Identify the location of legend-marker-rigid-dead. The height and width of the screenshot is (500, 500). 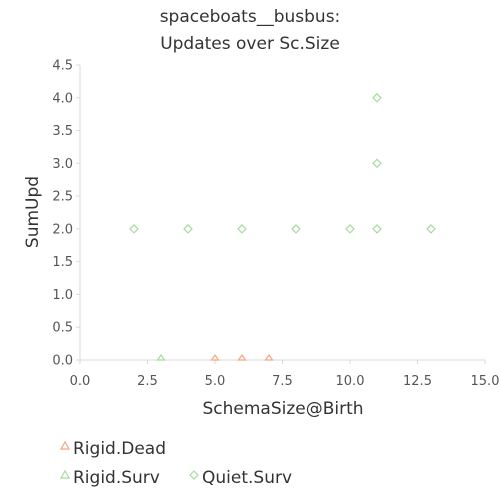
(65, 445).